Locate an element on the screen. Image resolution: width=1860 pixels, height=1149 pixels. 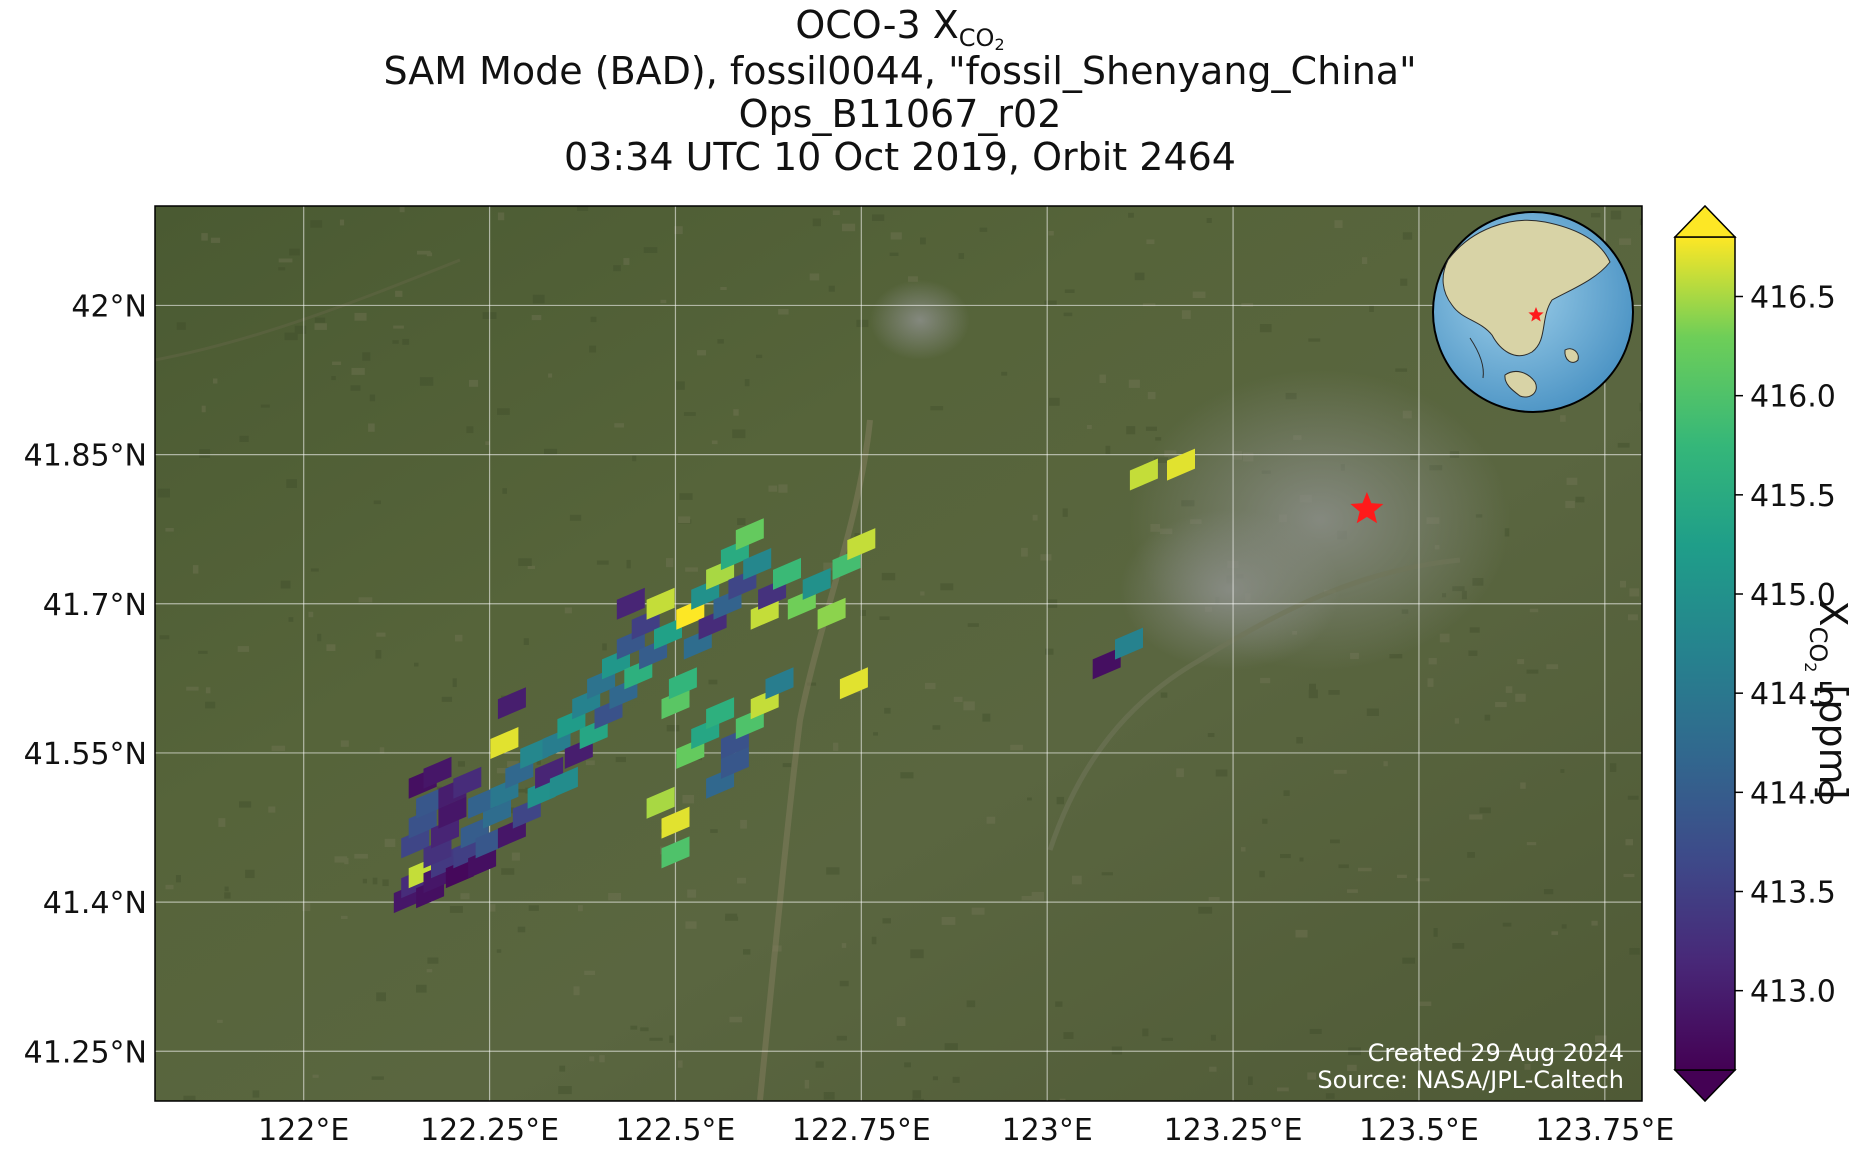
lon-tick-label: 123.25°E is located at coordinates (1233, 1130).